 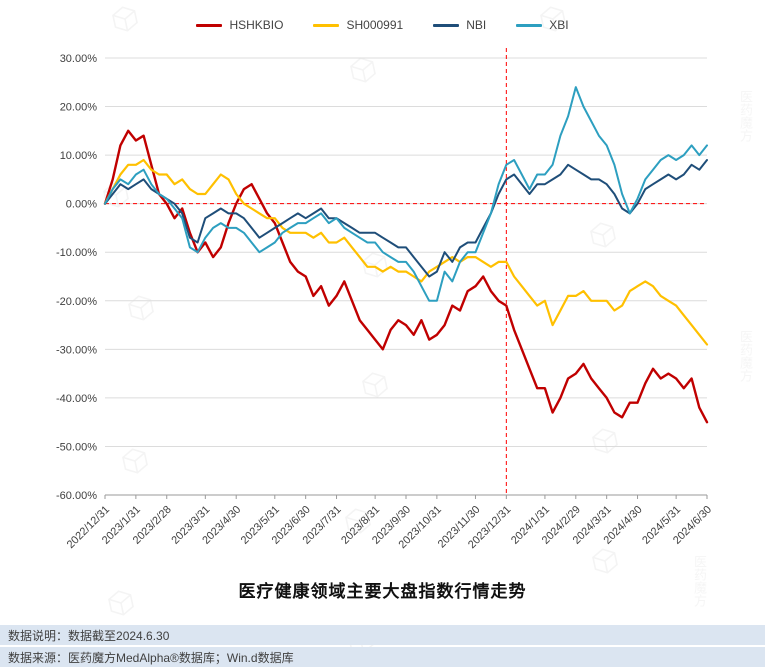 What do you see at coordinates (76, 350) in the screenshot?
I see `y-tick-label: -30.00%` at bounding box center [76, 350].